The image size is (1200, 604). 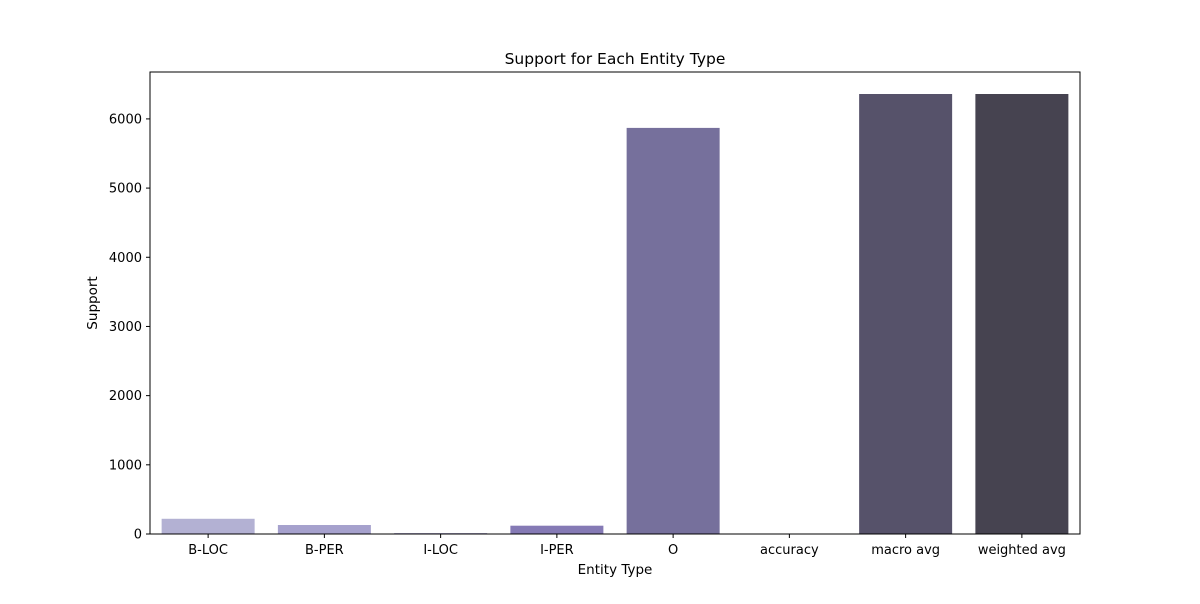 What do you see at coordinates (615, 59) in the screenshot?
I see `chart-title: Support for Each Entity Type` at bounding box center [615, 59].